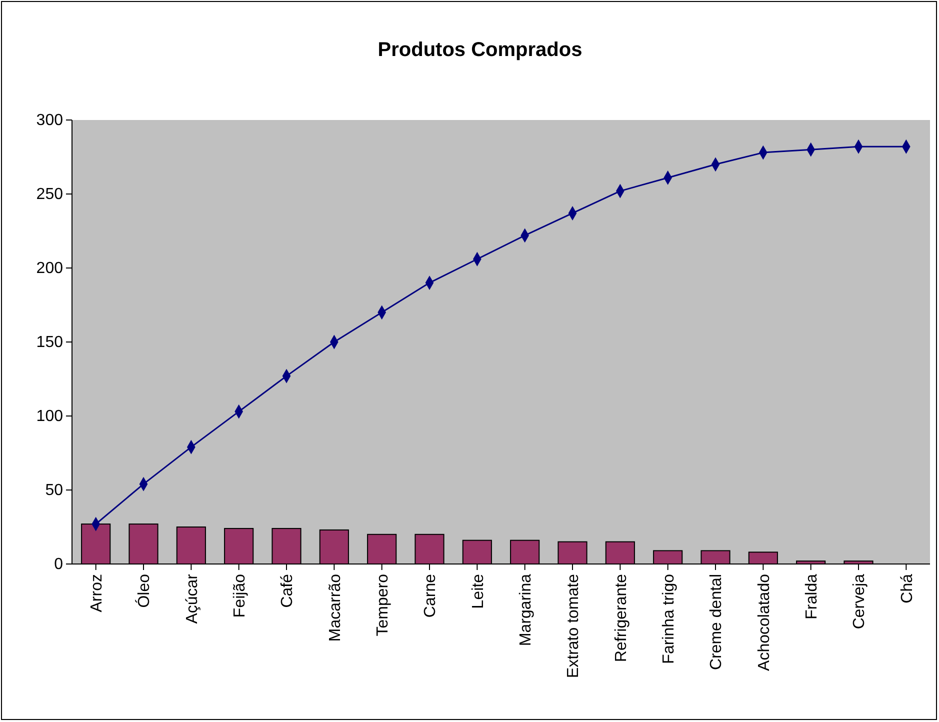 The width and height of the screenshot is (939, 722). Describe the element at coordinates (50, 269) in the screenshot. I see `y-tick-label: 200` at that location.